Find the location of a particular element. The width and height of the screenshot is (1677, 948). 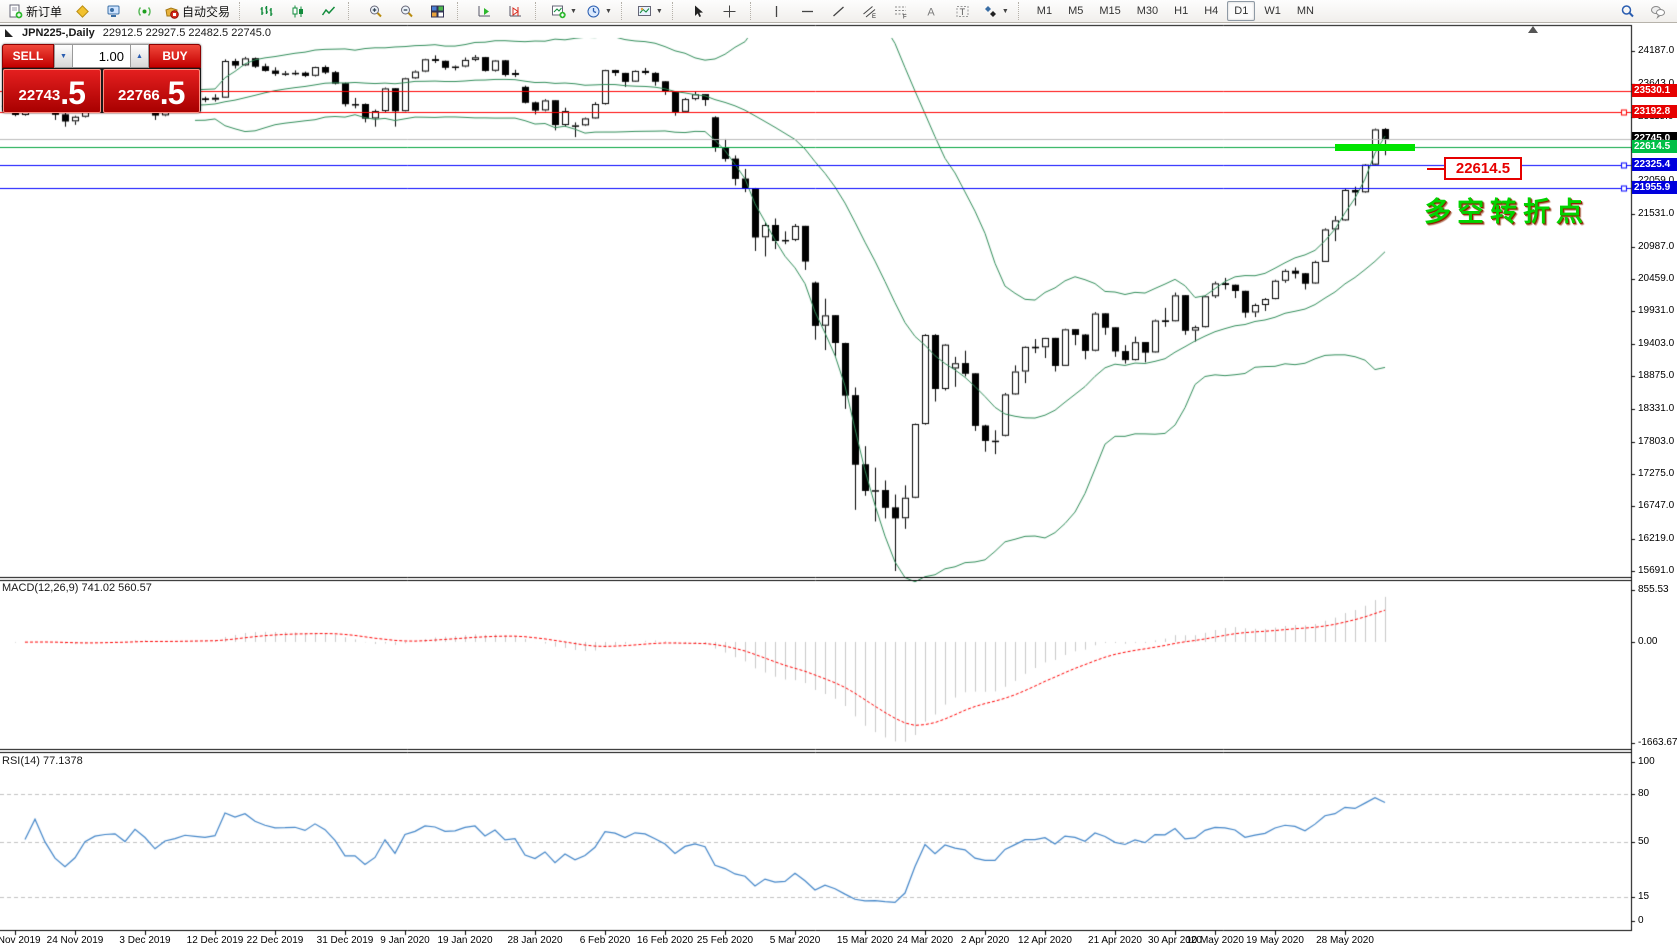

buy-button: BUY is located at coordinates (175, 56).